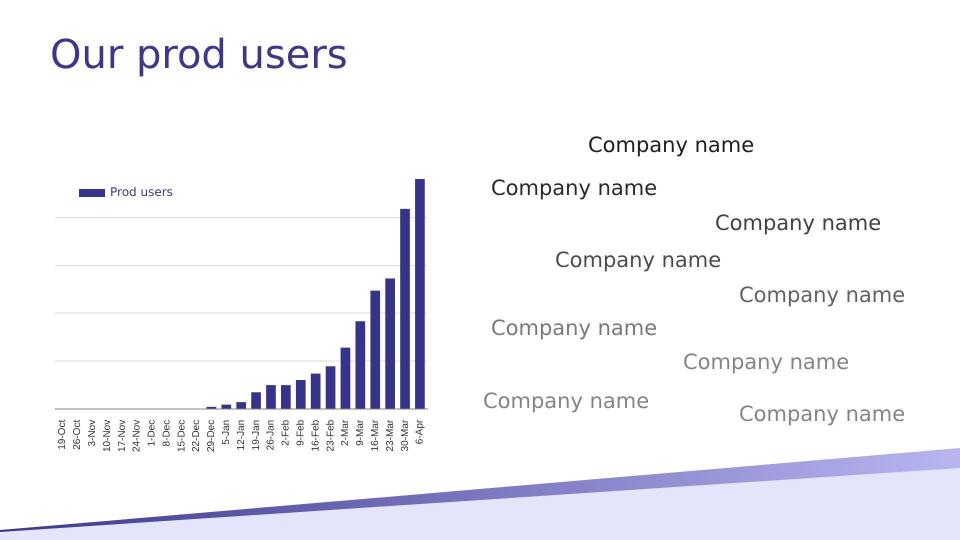 The height and width of the screenshot is (540, 960). What do you see at coordinates (226, 432) in the screenshot?
I see `x-tick-label: 5-Jan` at bounding box center [226, 432].